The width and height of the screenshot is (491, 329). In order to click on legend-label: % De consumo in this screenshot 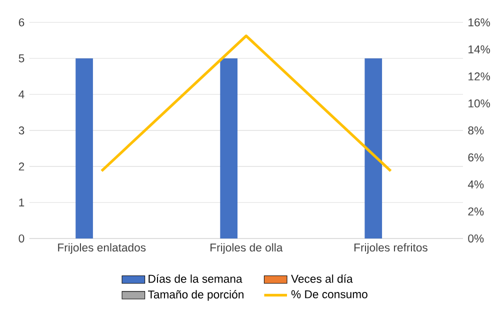, I will do `click(329, 294)`.